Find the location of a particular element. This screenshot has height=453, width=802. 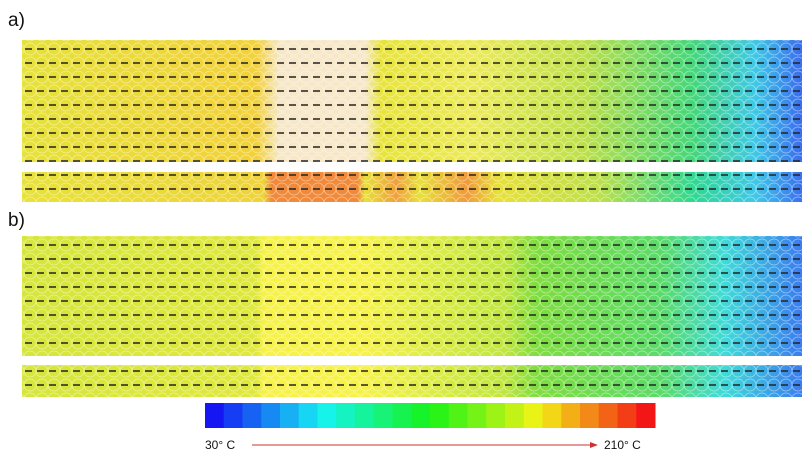

colorbar is located at coordinates (430, 415).